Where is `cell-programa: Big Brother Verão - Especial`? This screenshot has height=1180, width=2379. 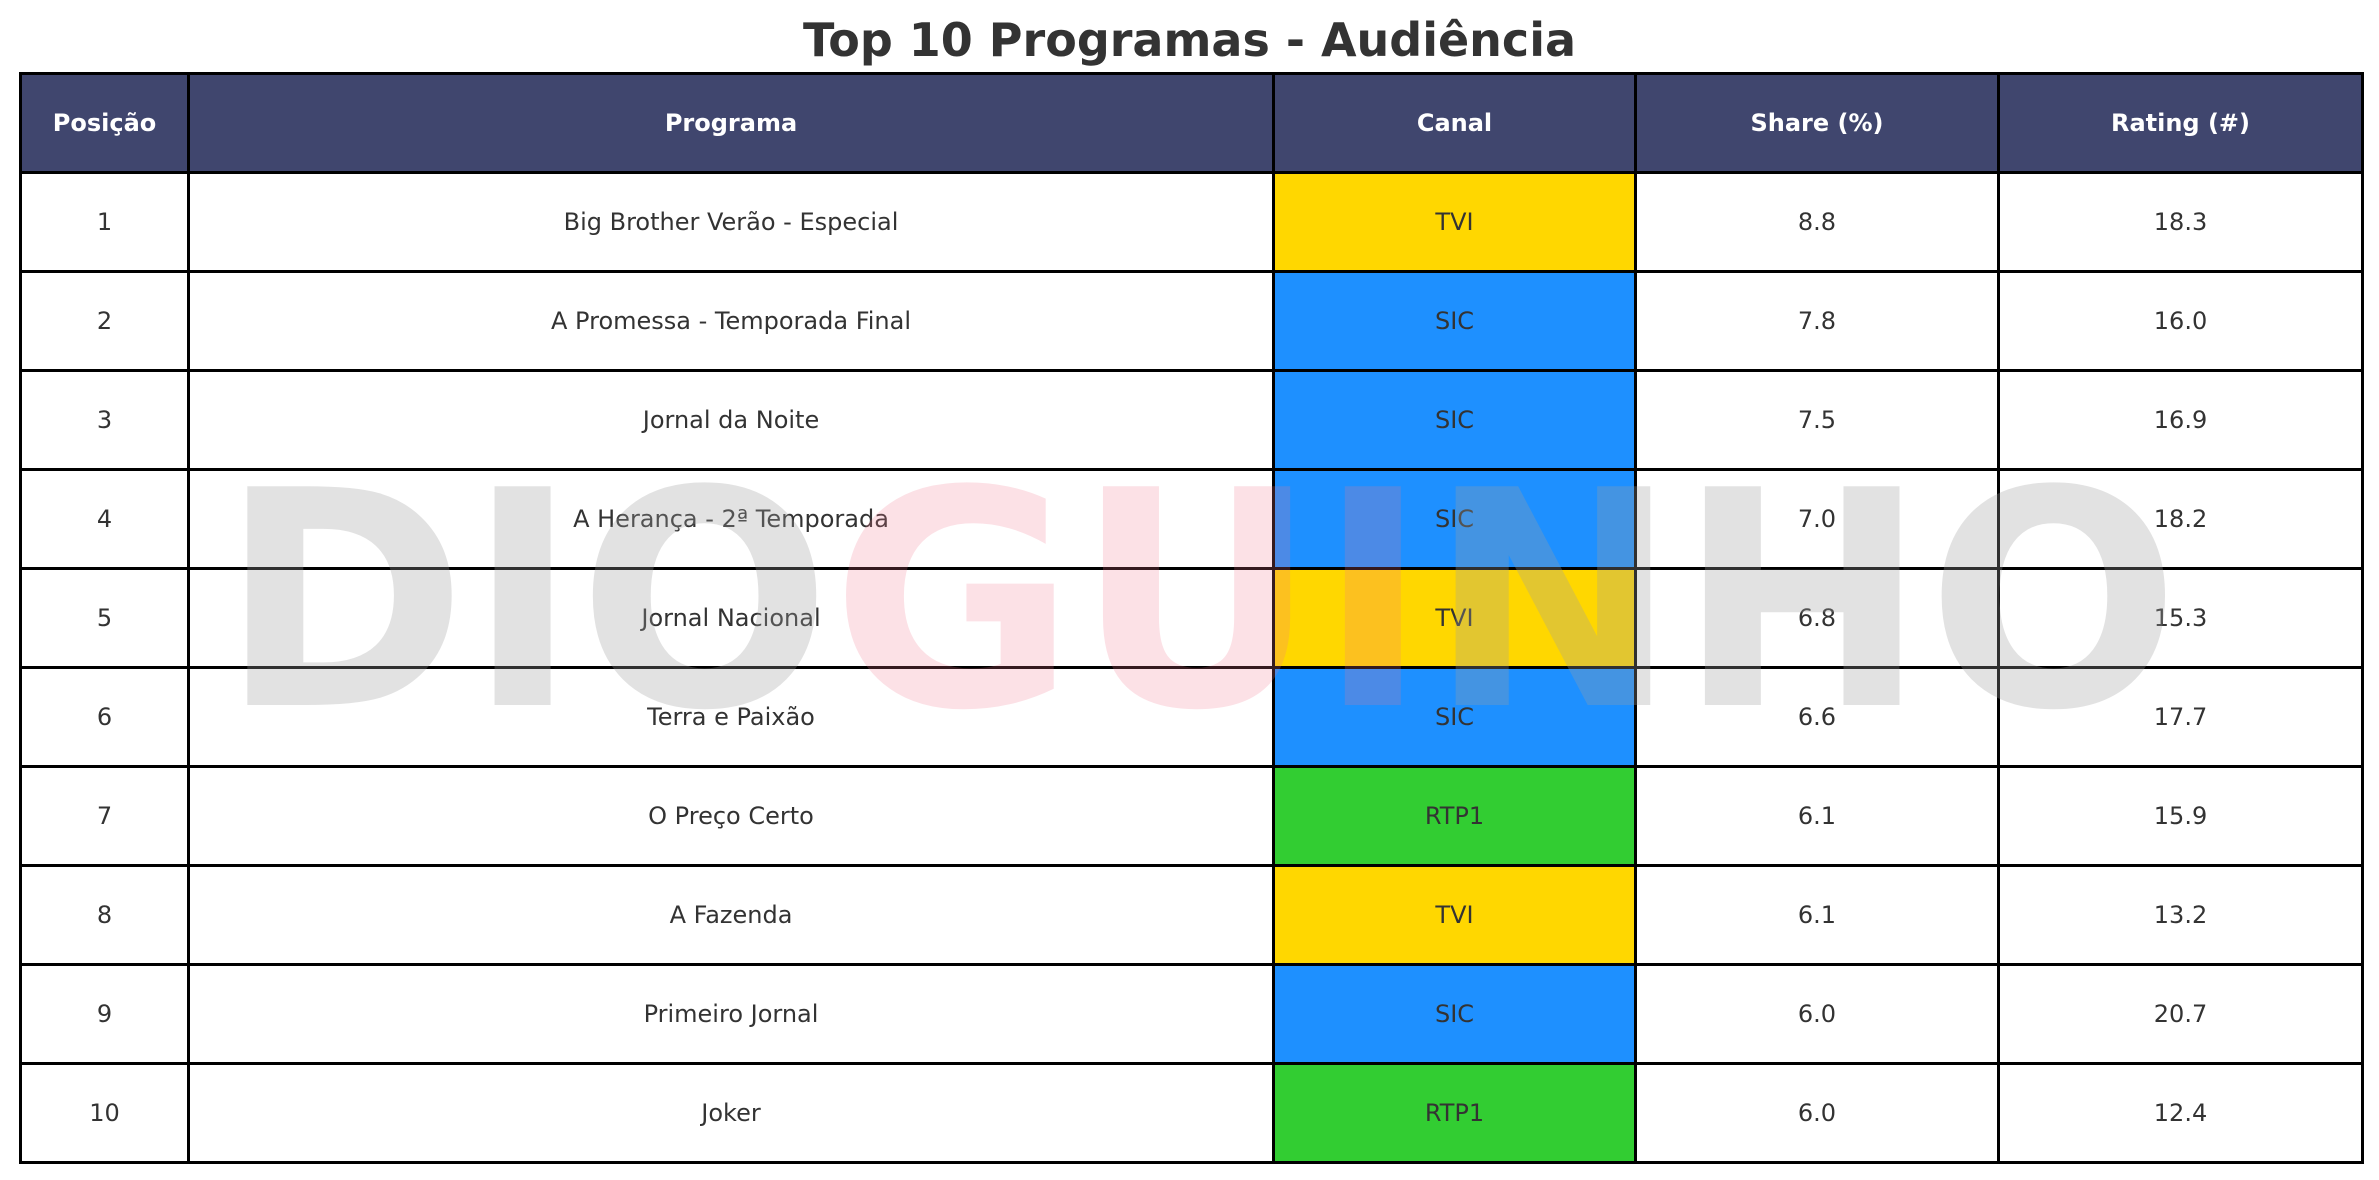
cell-programa: Big Brother Verão - Especial is located at coordinates (731, 222).